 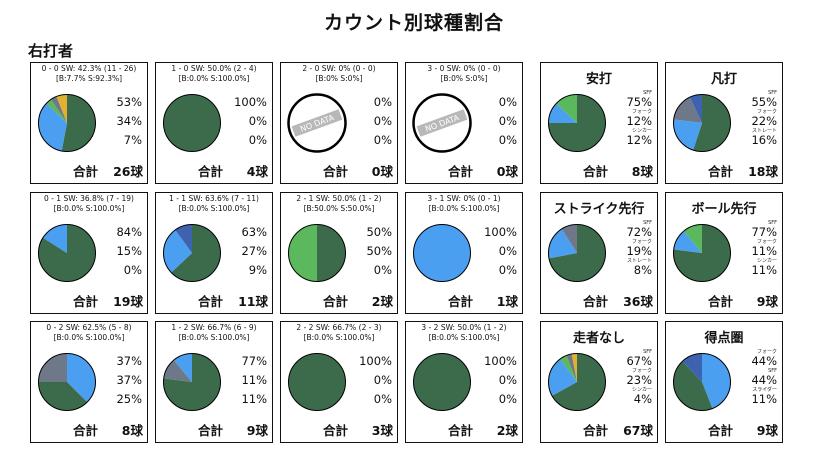 What do you see at coordinates (641, 131) in the screenshot?
I see `slice-name-label: シンカー` at bounding box center [641, 131].